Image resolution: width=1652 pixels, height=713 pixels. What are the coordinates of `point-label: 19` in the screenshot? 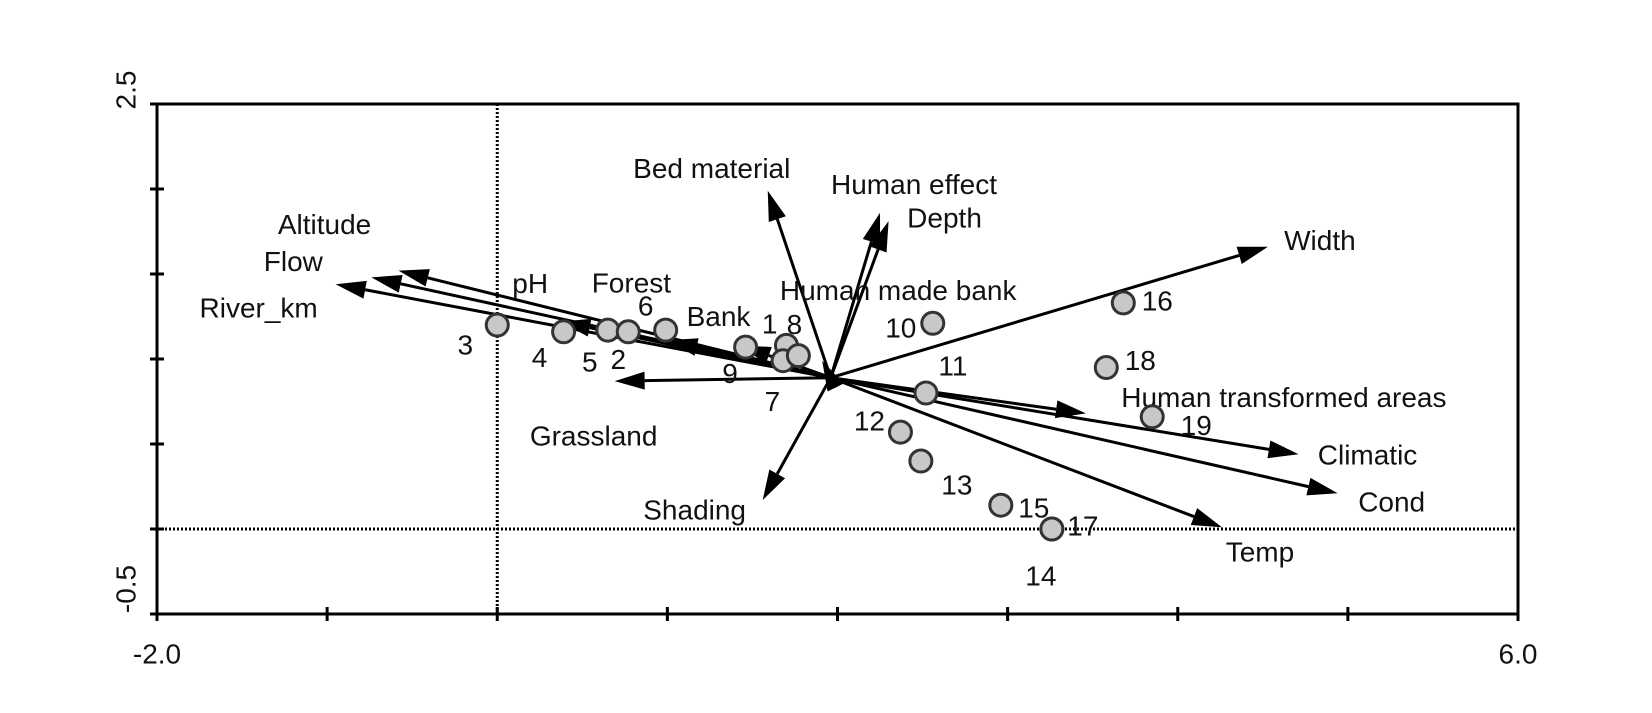 It's located at (1196, 425).